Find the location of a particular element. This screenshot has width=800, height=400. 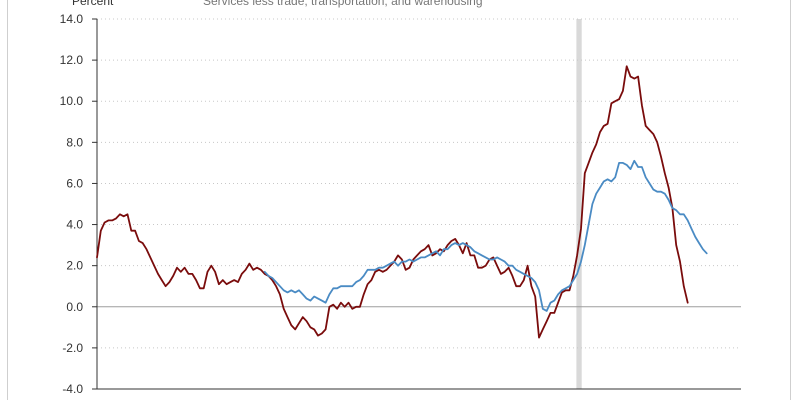

y-axis-label: Percent is located at coordinates (93, 4).